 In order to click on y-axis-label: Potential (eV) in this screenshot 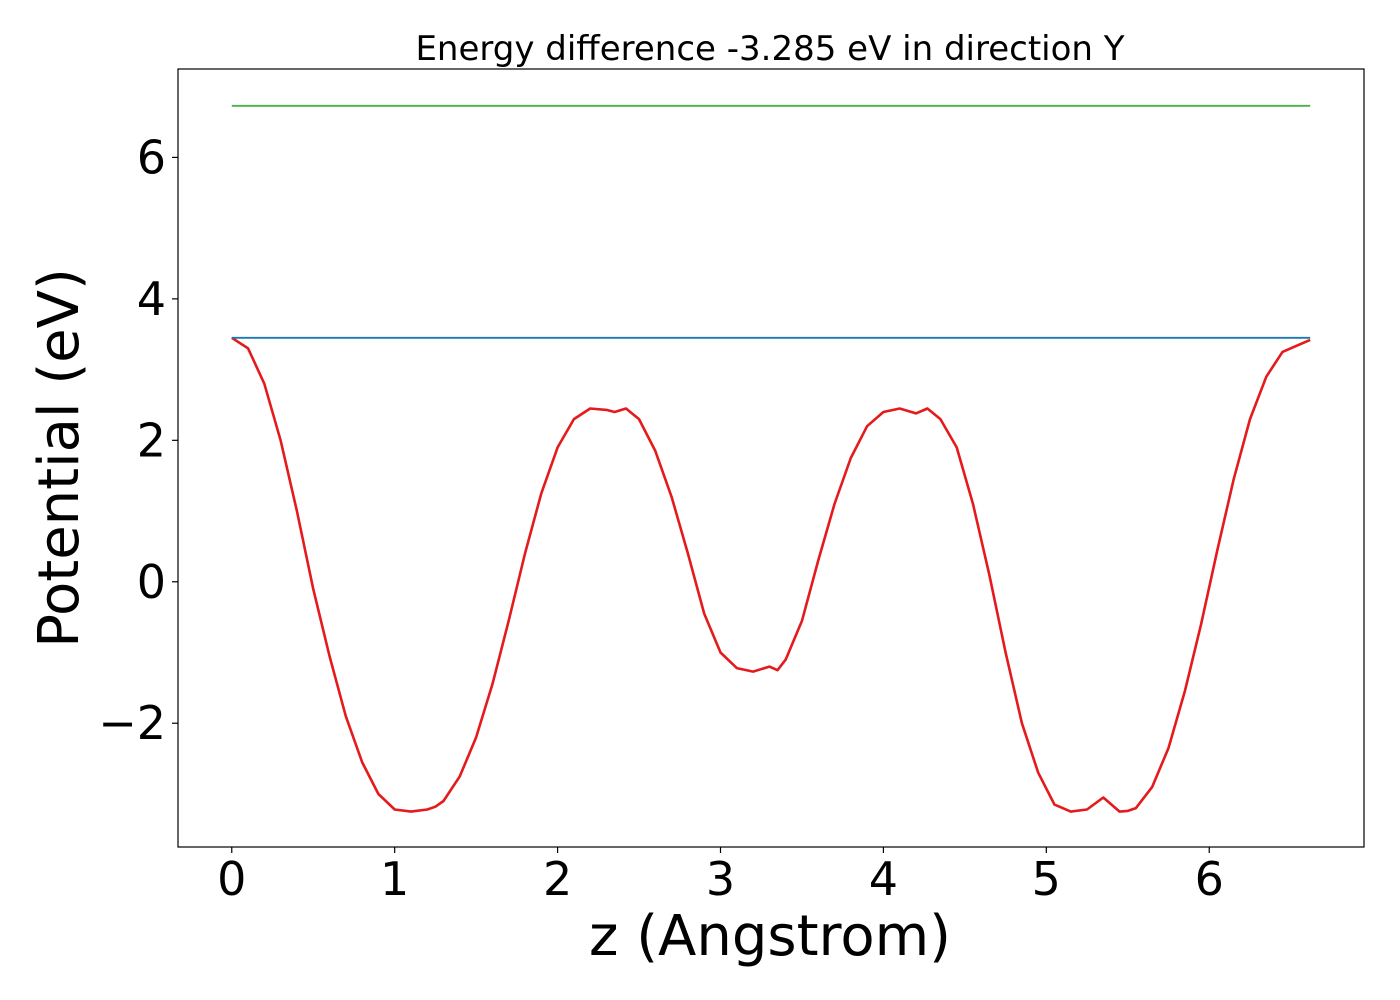, I will do `click(59, 458)`.